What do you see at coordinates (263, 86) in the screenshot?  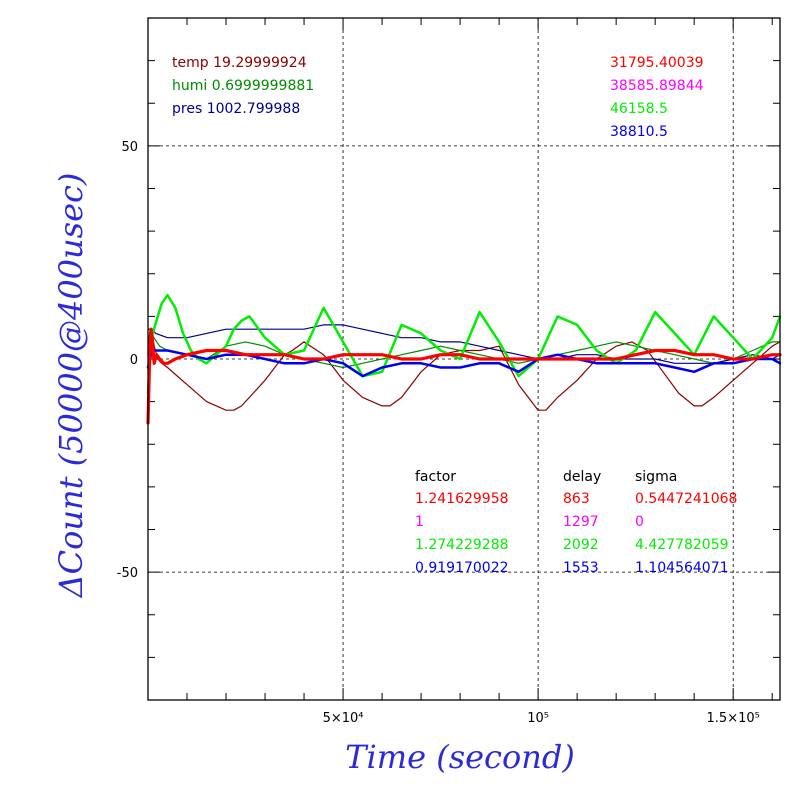 I see `env-info-value: 0.6999999881` at bounding box center [263, 86].